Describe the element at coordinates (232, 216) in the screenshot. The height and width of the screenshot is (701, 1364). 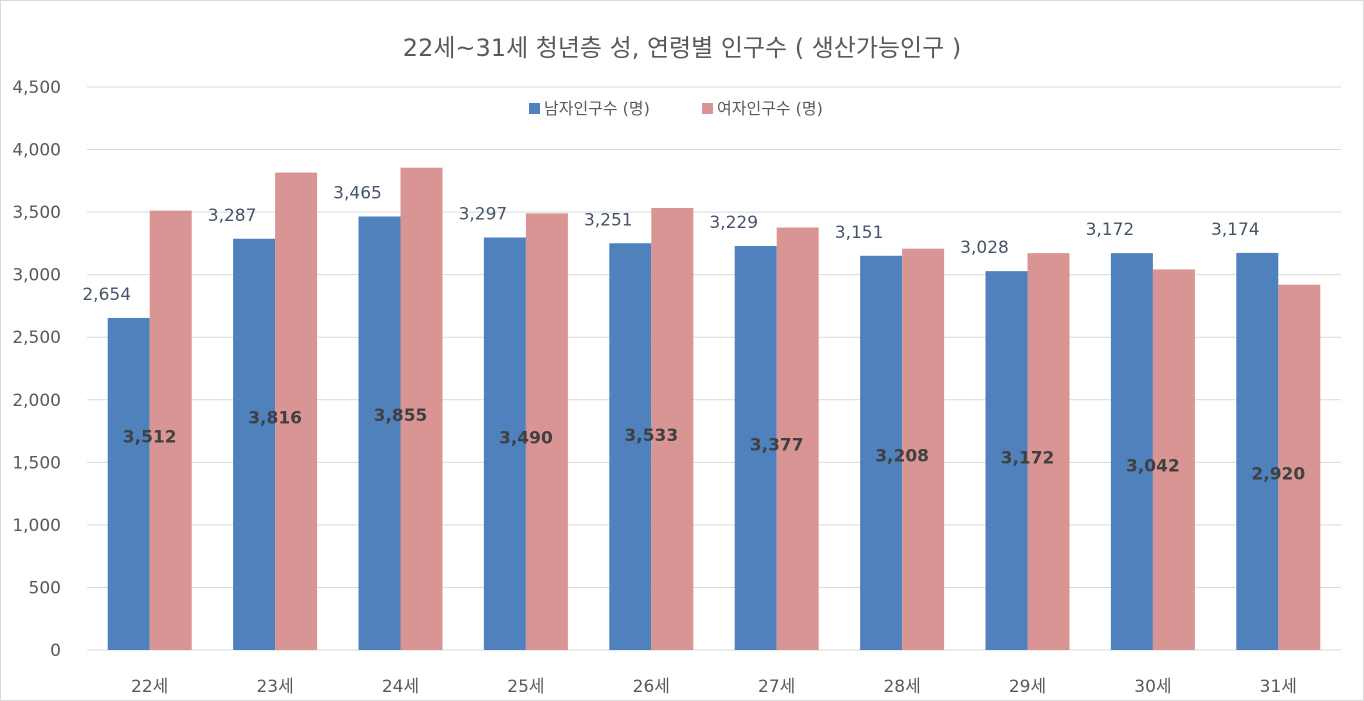
I see `data-label-male: 3,287` at that location.